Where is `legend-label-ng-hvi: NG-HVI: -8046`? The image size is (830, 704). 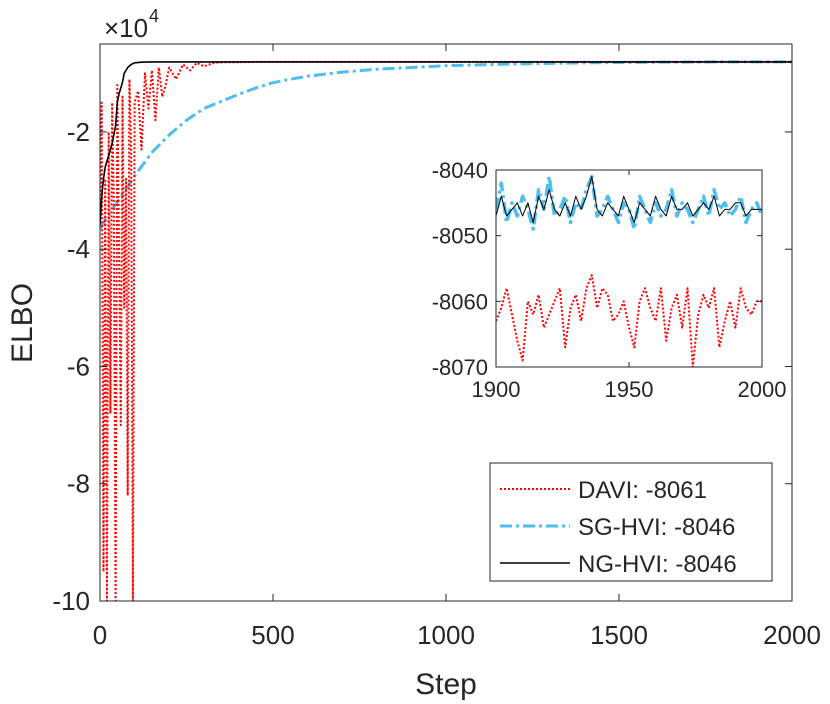 legend-label-ng-hvi: NG-HVI: -8046 is located at coordinates (657, 564).